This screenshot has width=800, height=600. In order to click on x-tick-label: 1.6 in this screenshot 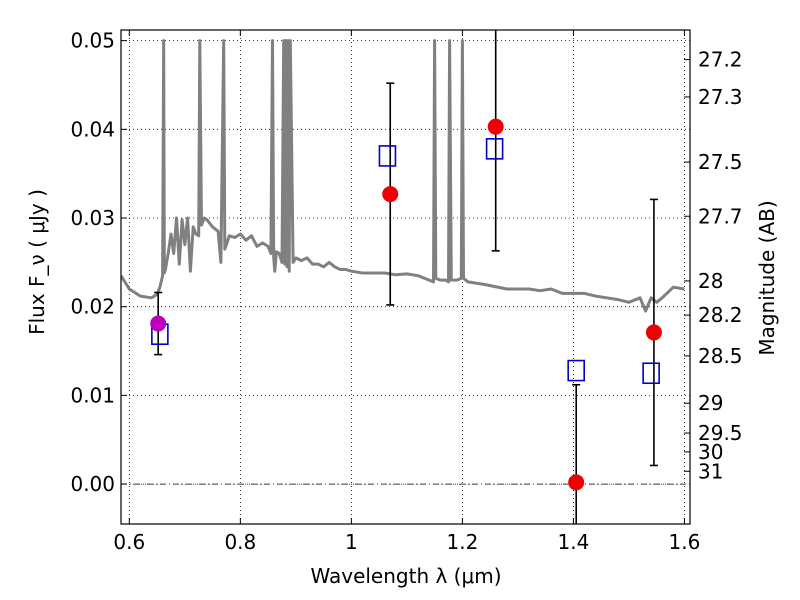, I will do `click(685, 542)`.